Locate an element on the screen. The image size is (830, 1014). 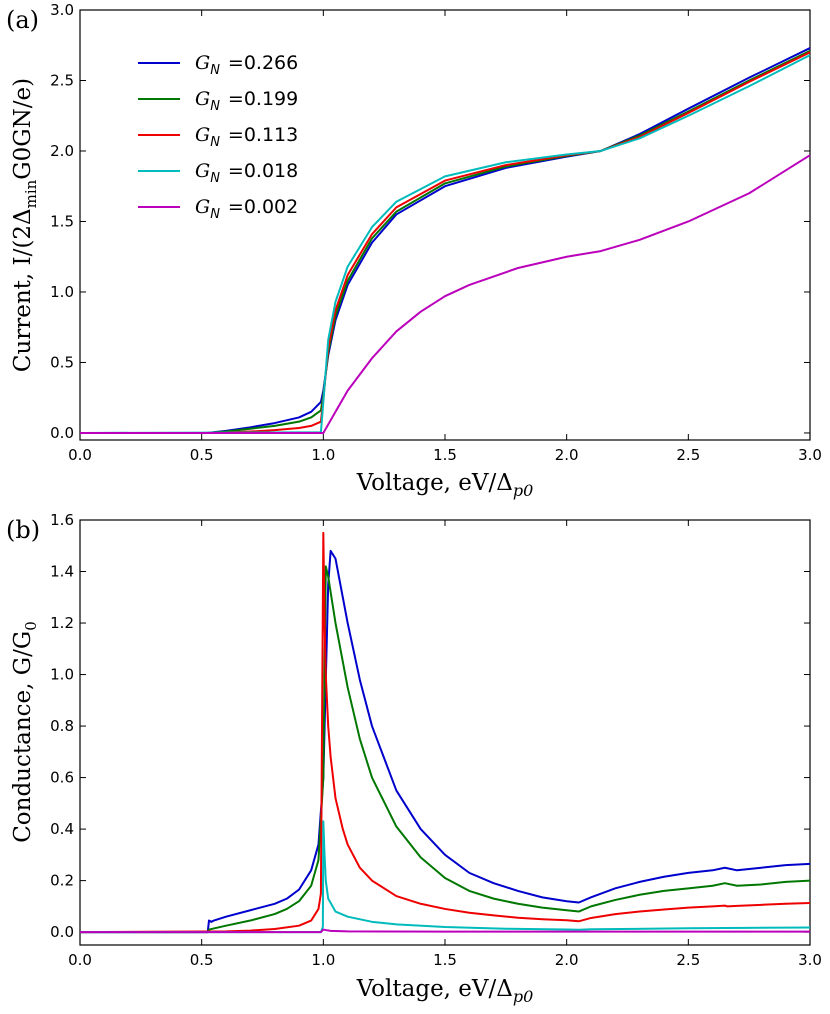
panel-a-x-axis-title: Voltage, eV/Δp0 is located at coordinates (445, 485).